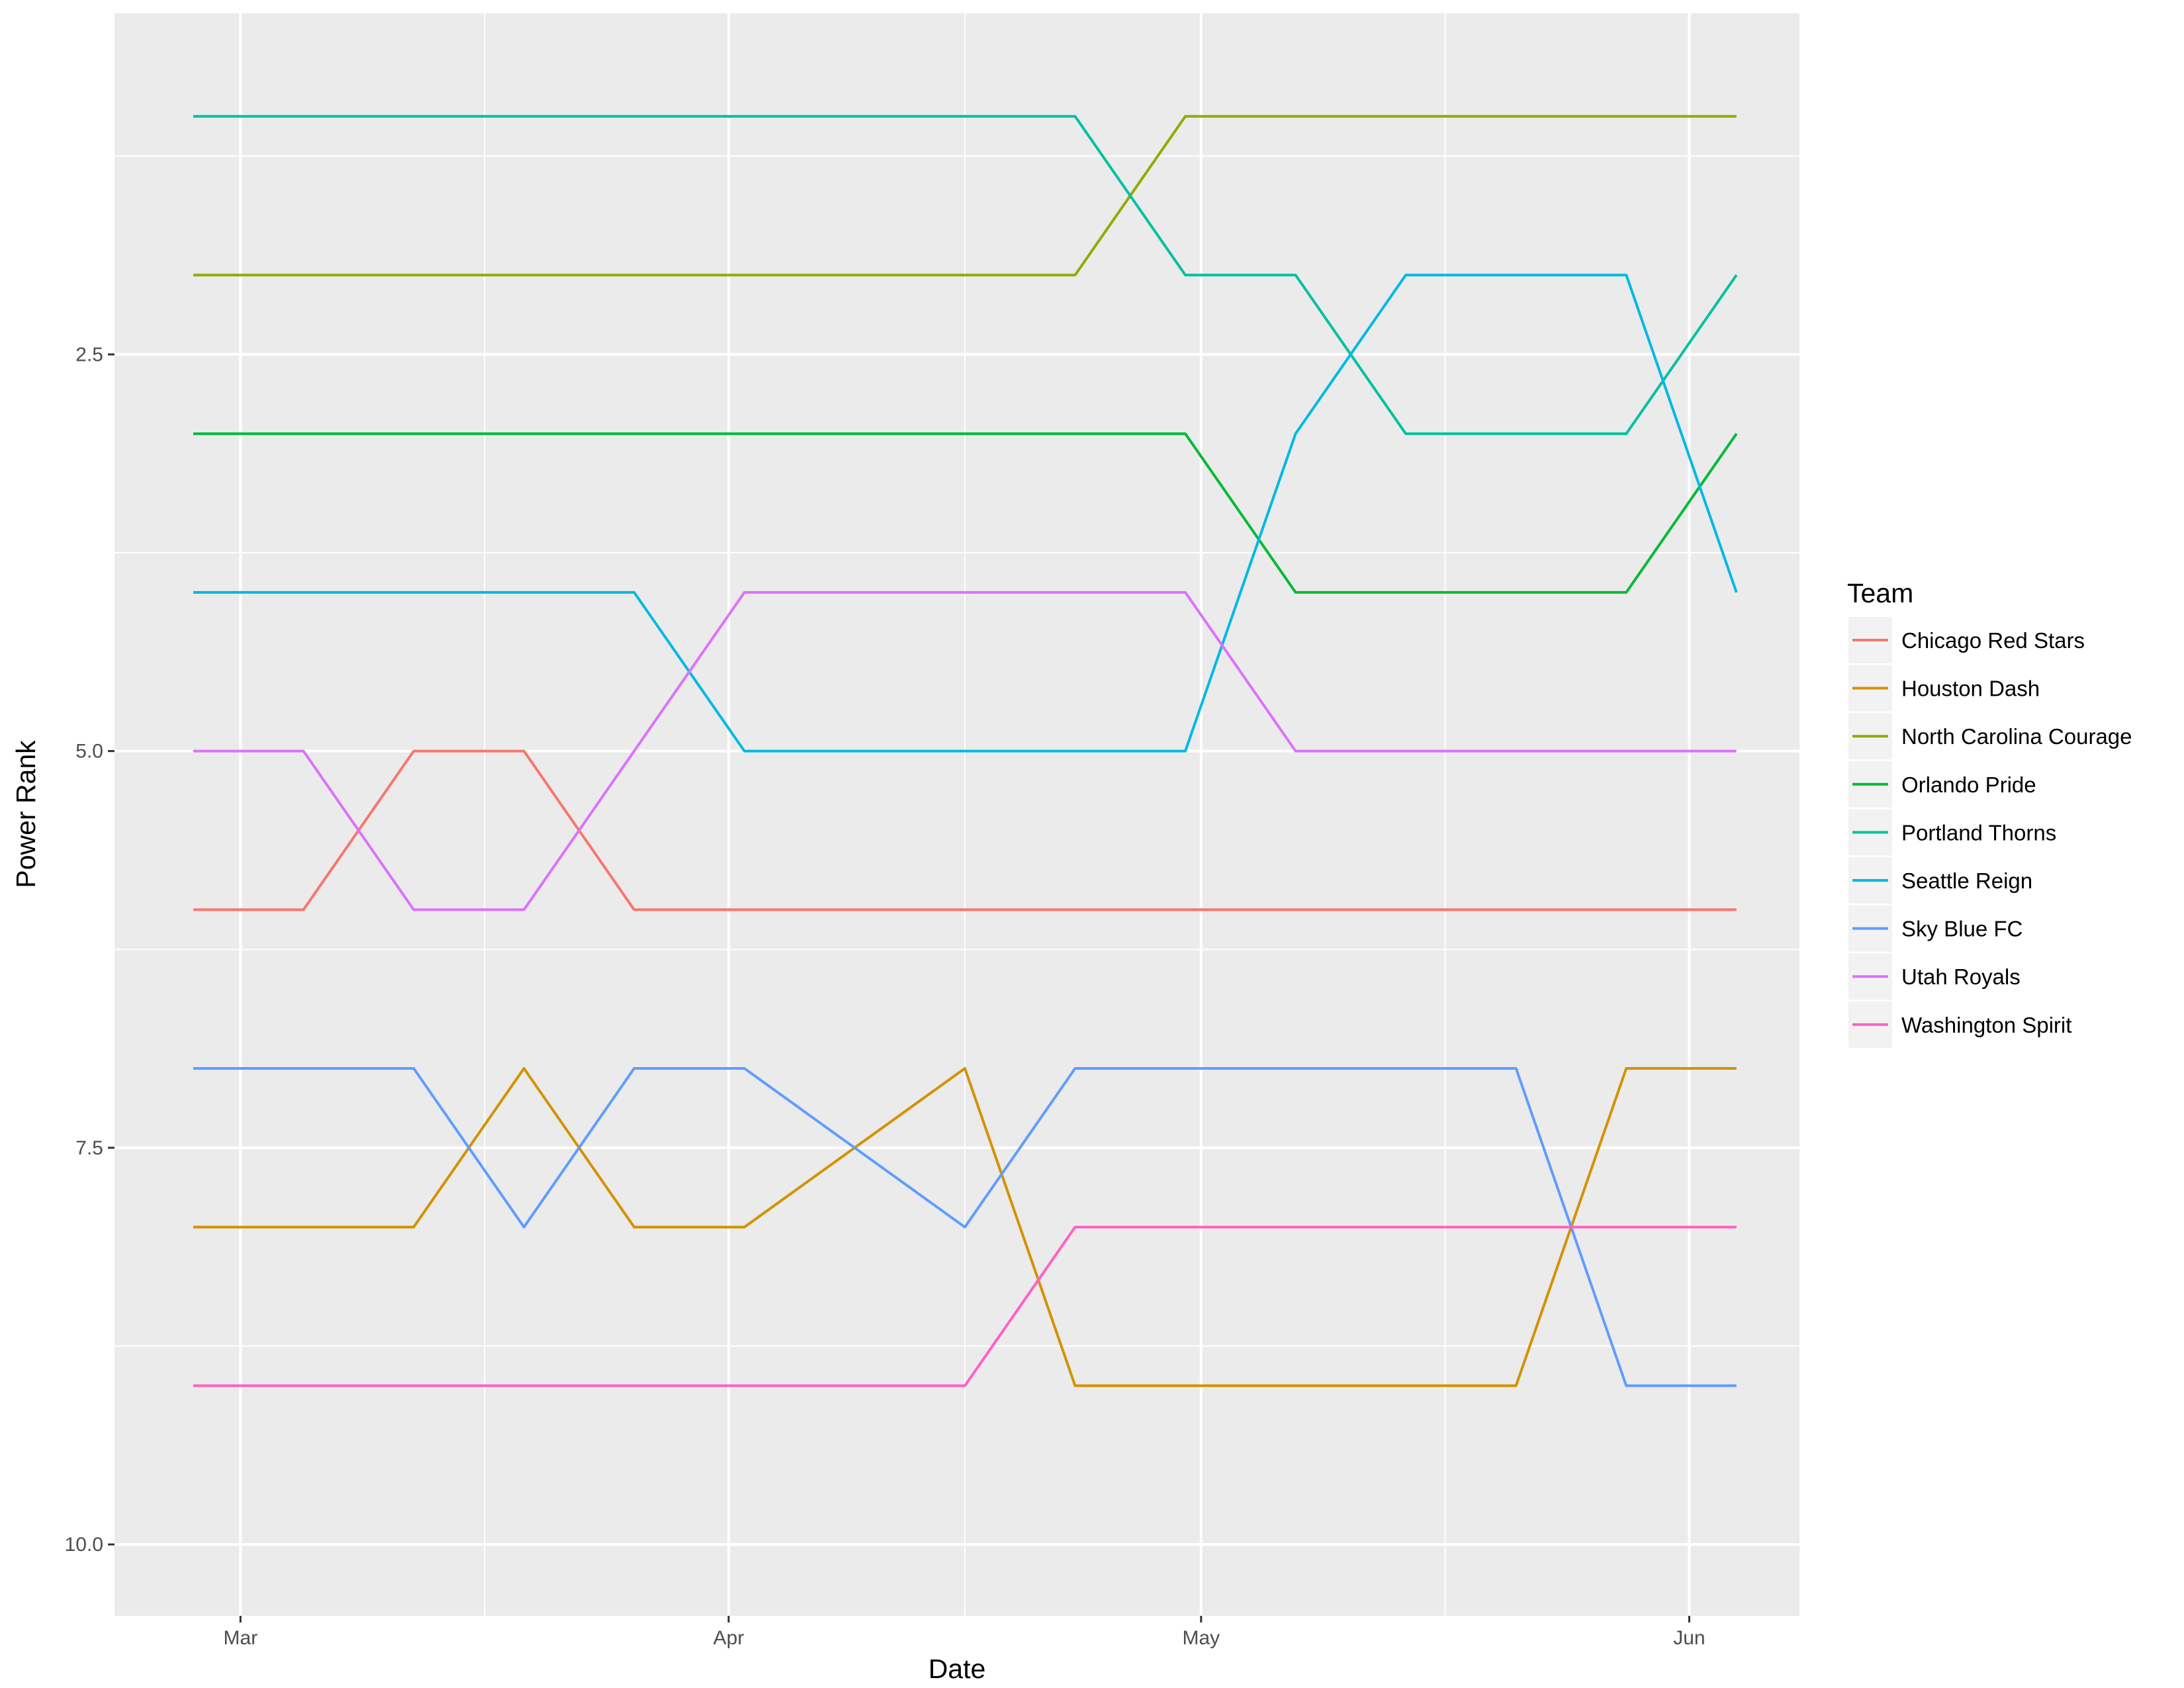  Describe the element at coordinates (1961, 976) in the screenshot. I see `legend-label: Utah Royals` at that location.